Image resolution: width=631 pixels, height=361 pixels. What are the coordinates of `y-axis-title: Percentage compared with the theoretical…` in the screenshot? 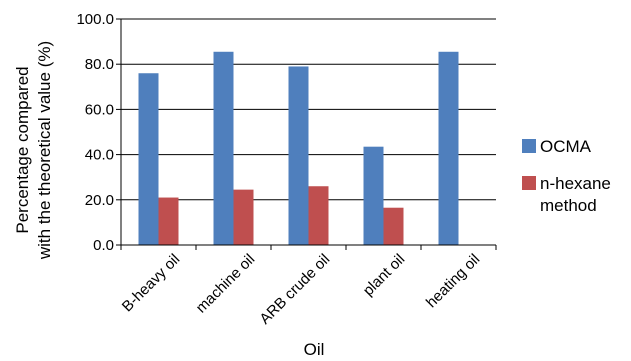 It's located at (33, 150).